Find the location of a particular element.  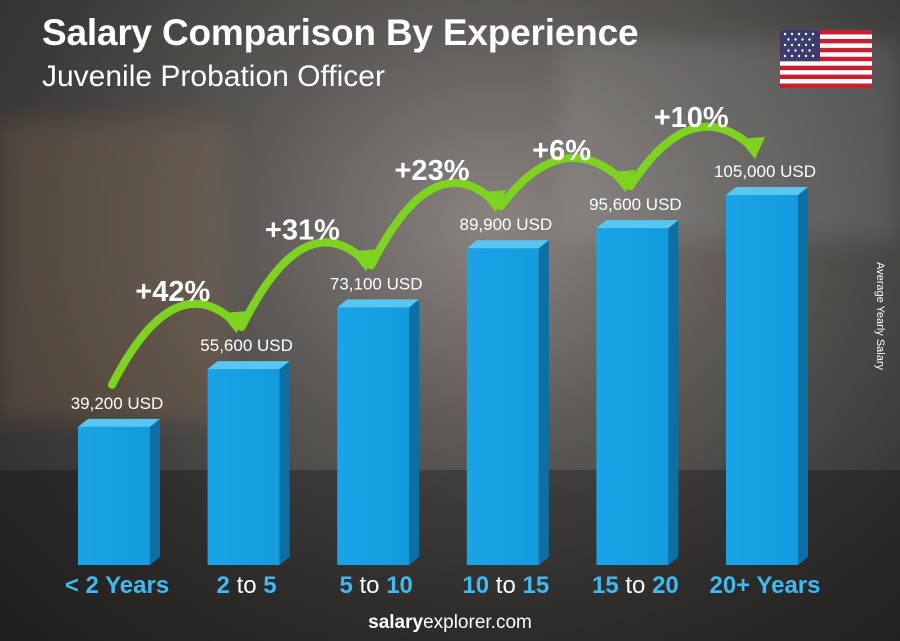

increase-percent: +10% is located at coordinates (691, 118).